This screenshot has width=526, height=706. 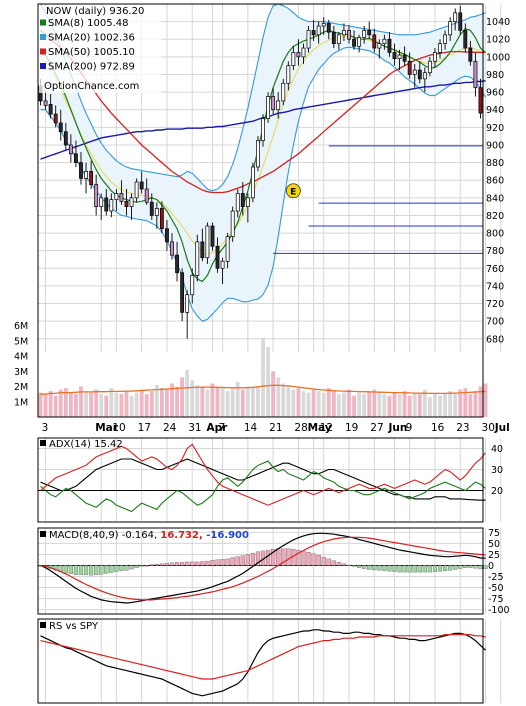 What do you see at coordinates (227, 535) in the screenshot?
I see `macd-signal-value: -16.900` at bounding box center [227, 535].